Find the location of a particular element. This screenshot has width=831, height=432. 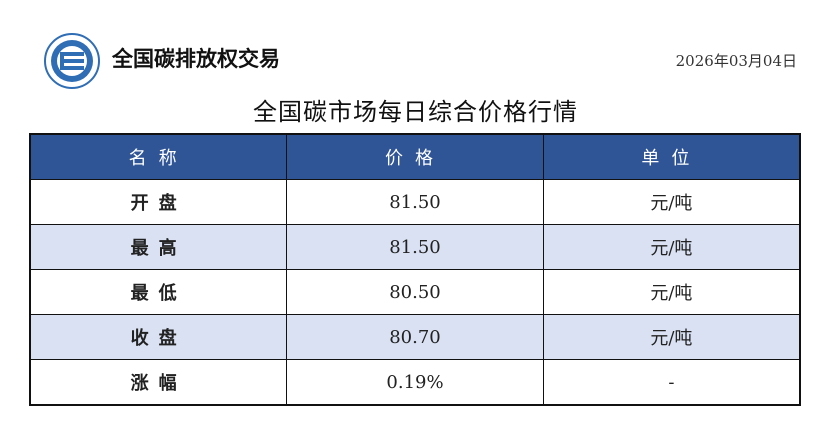

table-row: 涨幅 0.19% - is located at coordinates (415, 382).